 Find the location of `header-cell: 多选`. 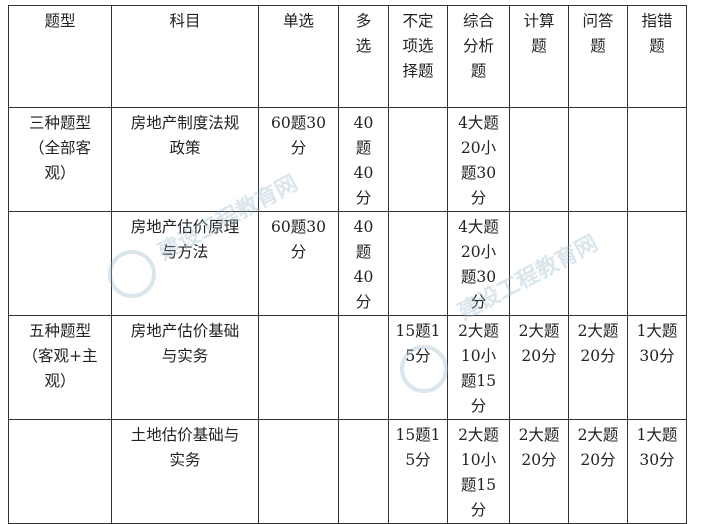

header-cell: 多选 is located at coordinates (363, 56).